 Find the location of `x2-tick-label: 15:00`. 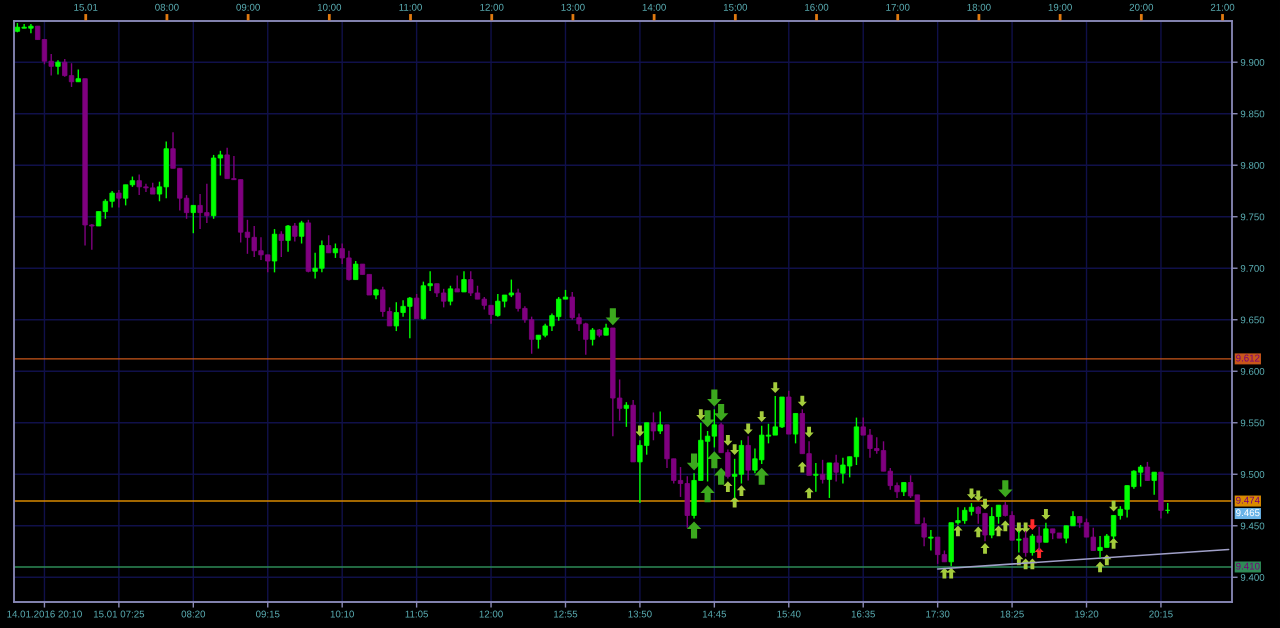

x2-tick-label: 15:00 is located at coordinates (735, 7).